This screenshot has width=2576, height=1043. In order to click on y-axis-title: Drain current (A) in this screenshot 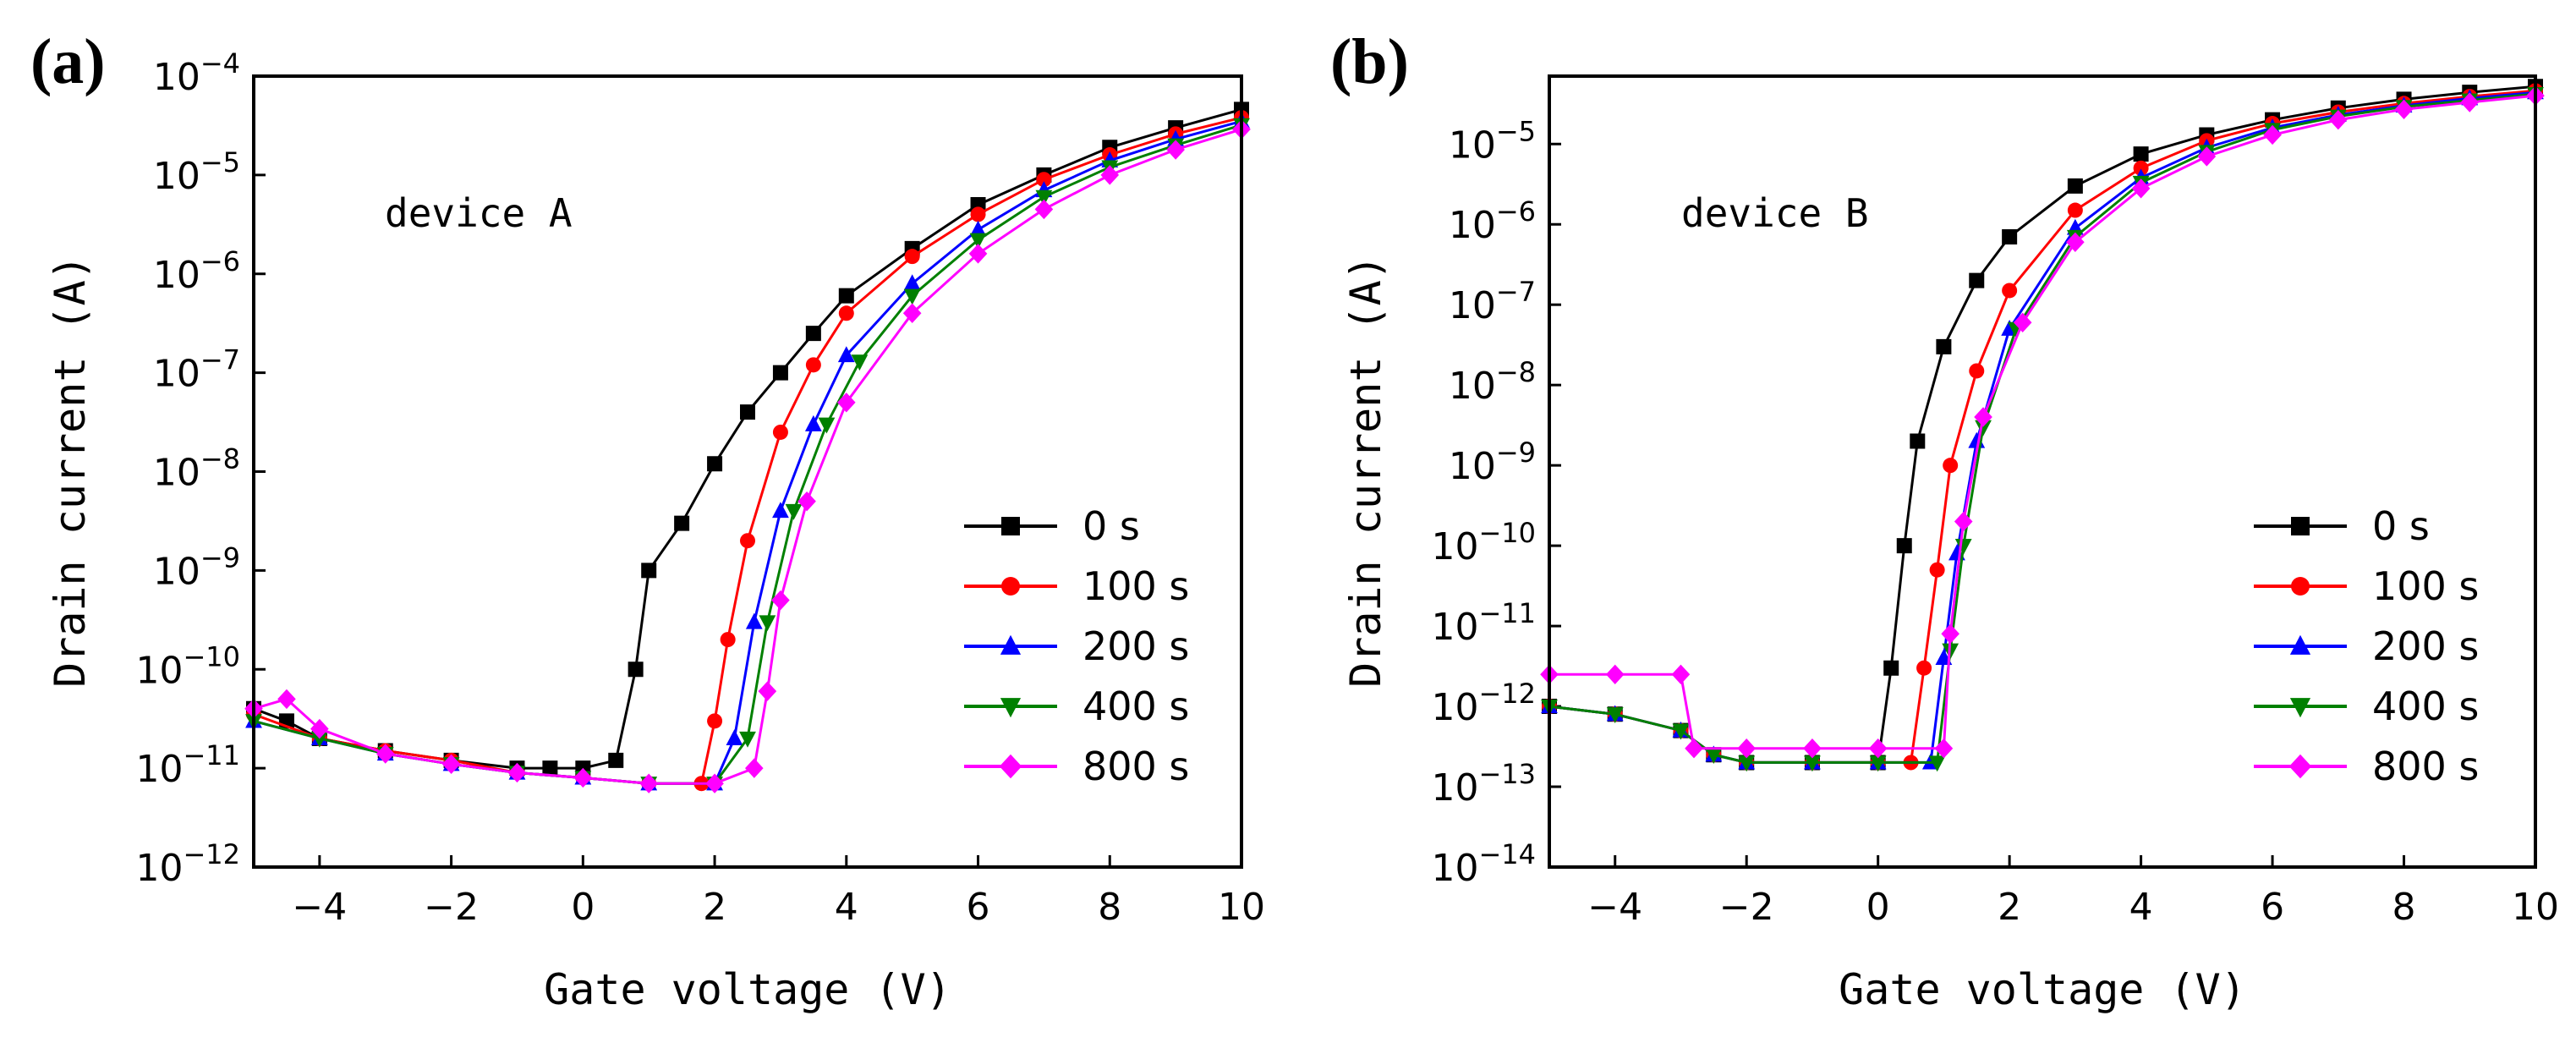, I will do `click(1365, 472)`.